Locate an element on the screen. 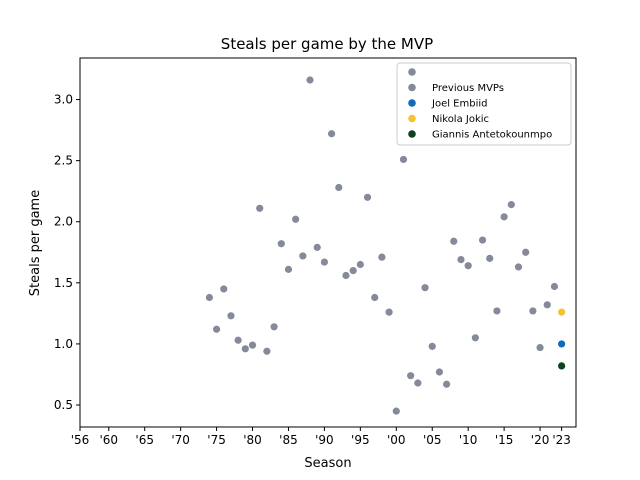  x-tick-label: '23 is located at coordinates (561, 440).